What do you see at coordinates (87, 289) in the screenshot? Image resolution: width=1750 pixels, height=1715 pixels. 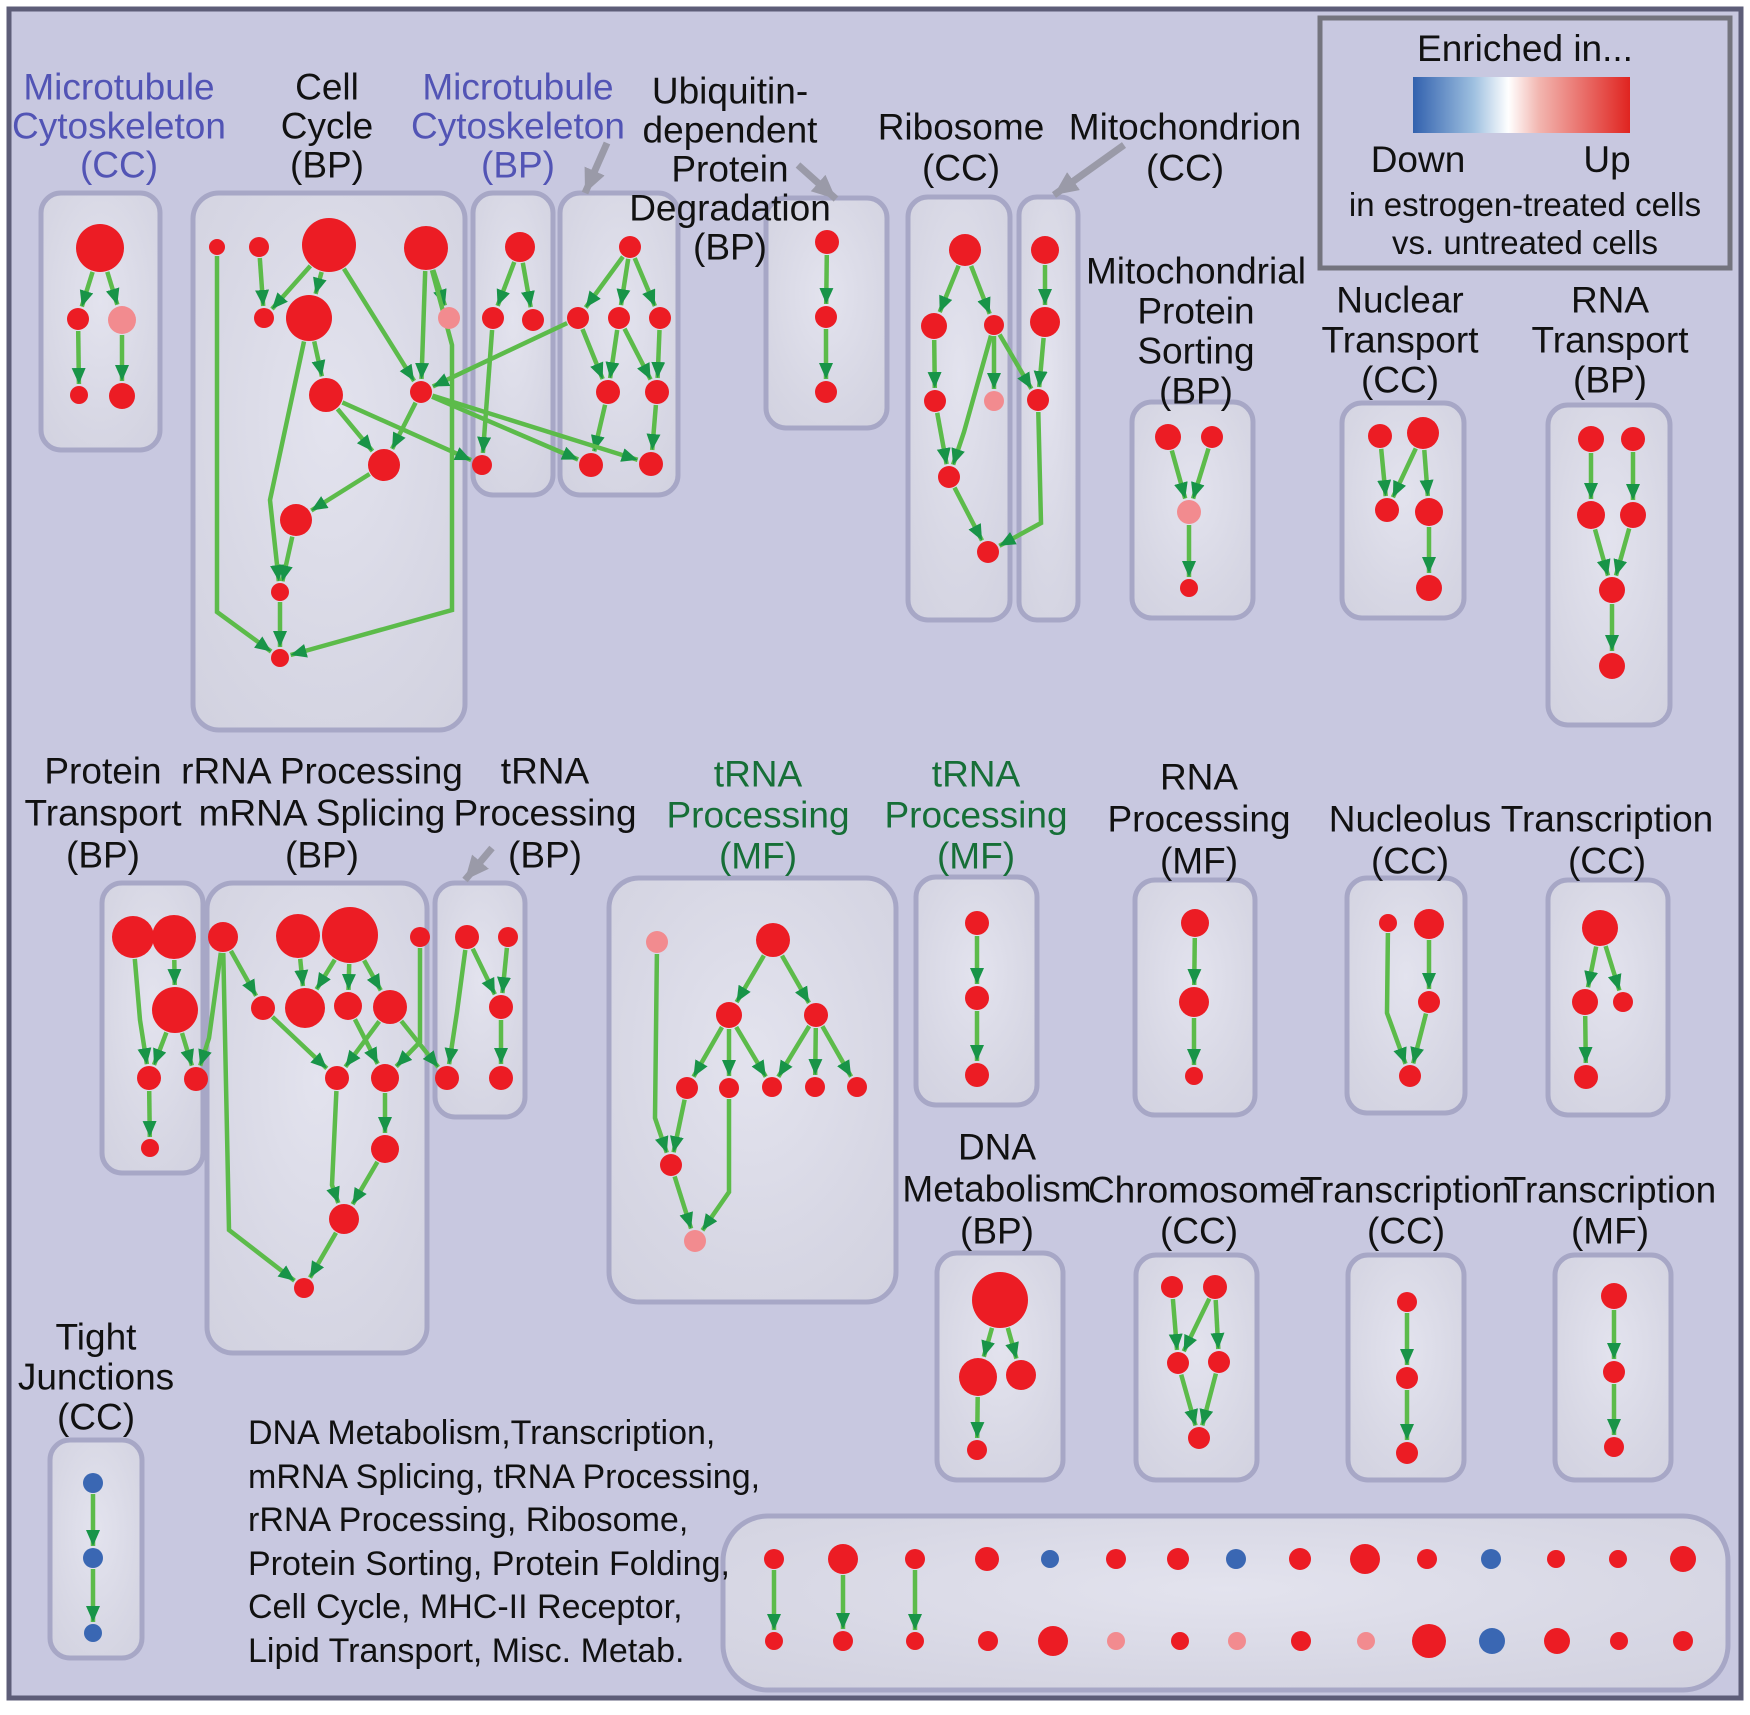 I see `edge-mc1-mc2` at bounding box center [87, 289].